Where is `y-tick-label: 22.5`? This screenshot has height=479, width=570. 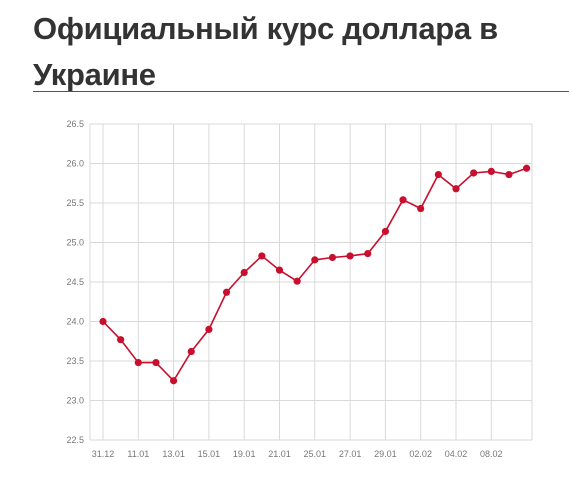 y-tick-label: 22.5 is located at coordinates (75, 440).